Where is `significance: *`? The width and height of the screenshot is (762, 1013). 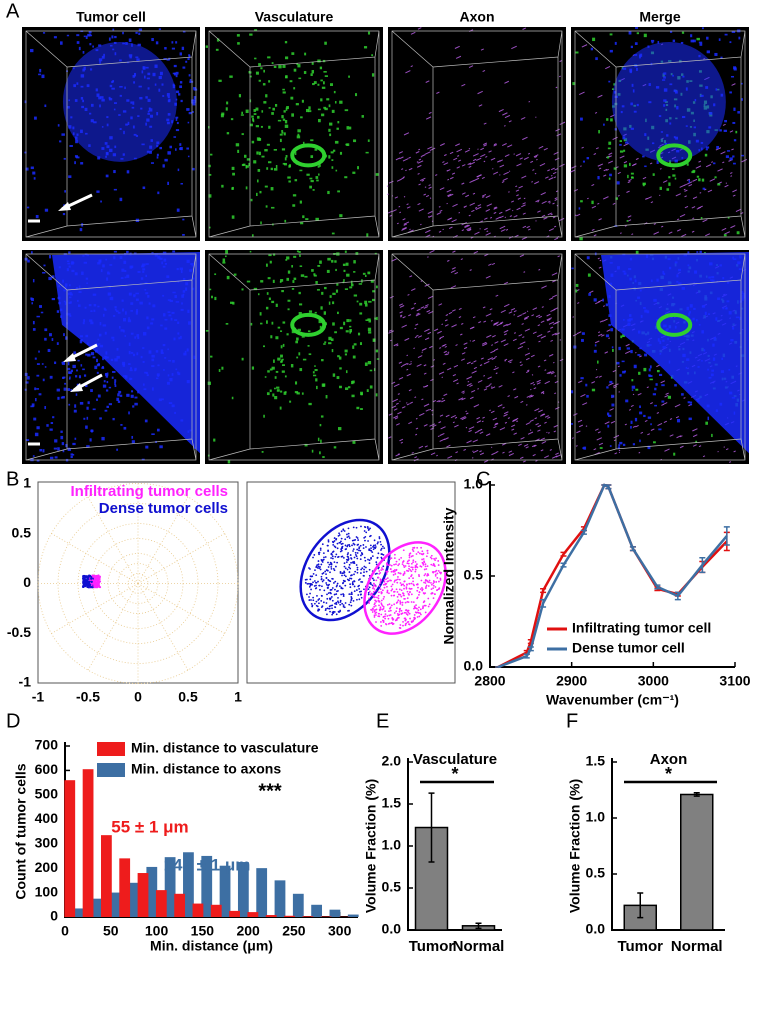
significance: * is located at coordinates (668, 774).